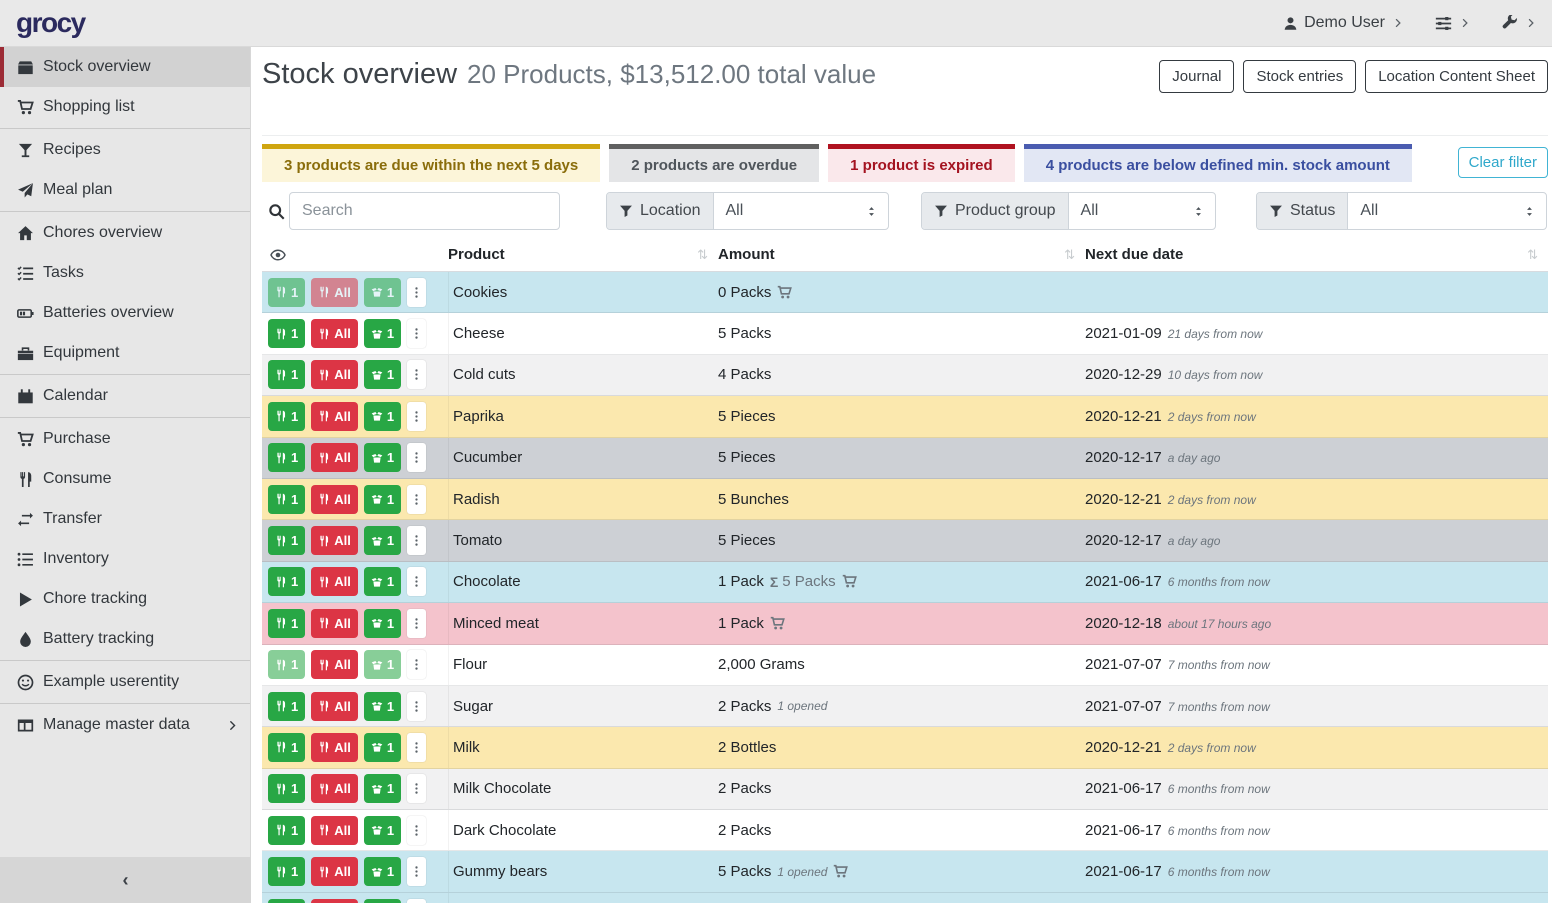 The width and height of the screenshot is (1552, 903). I want to click on journal-button: Journal, so click(1197, 76).